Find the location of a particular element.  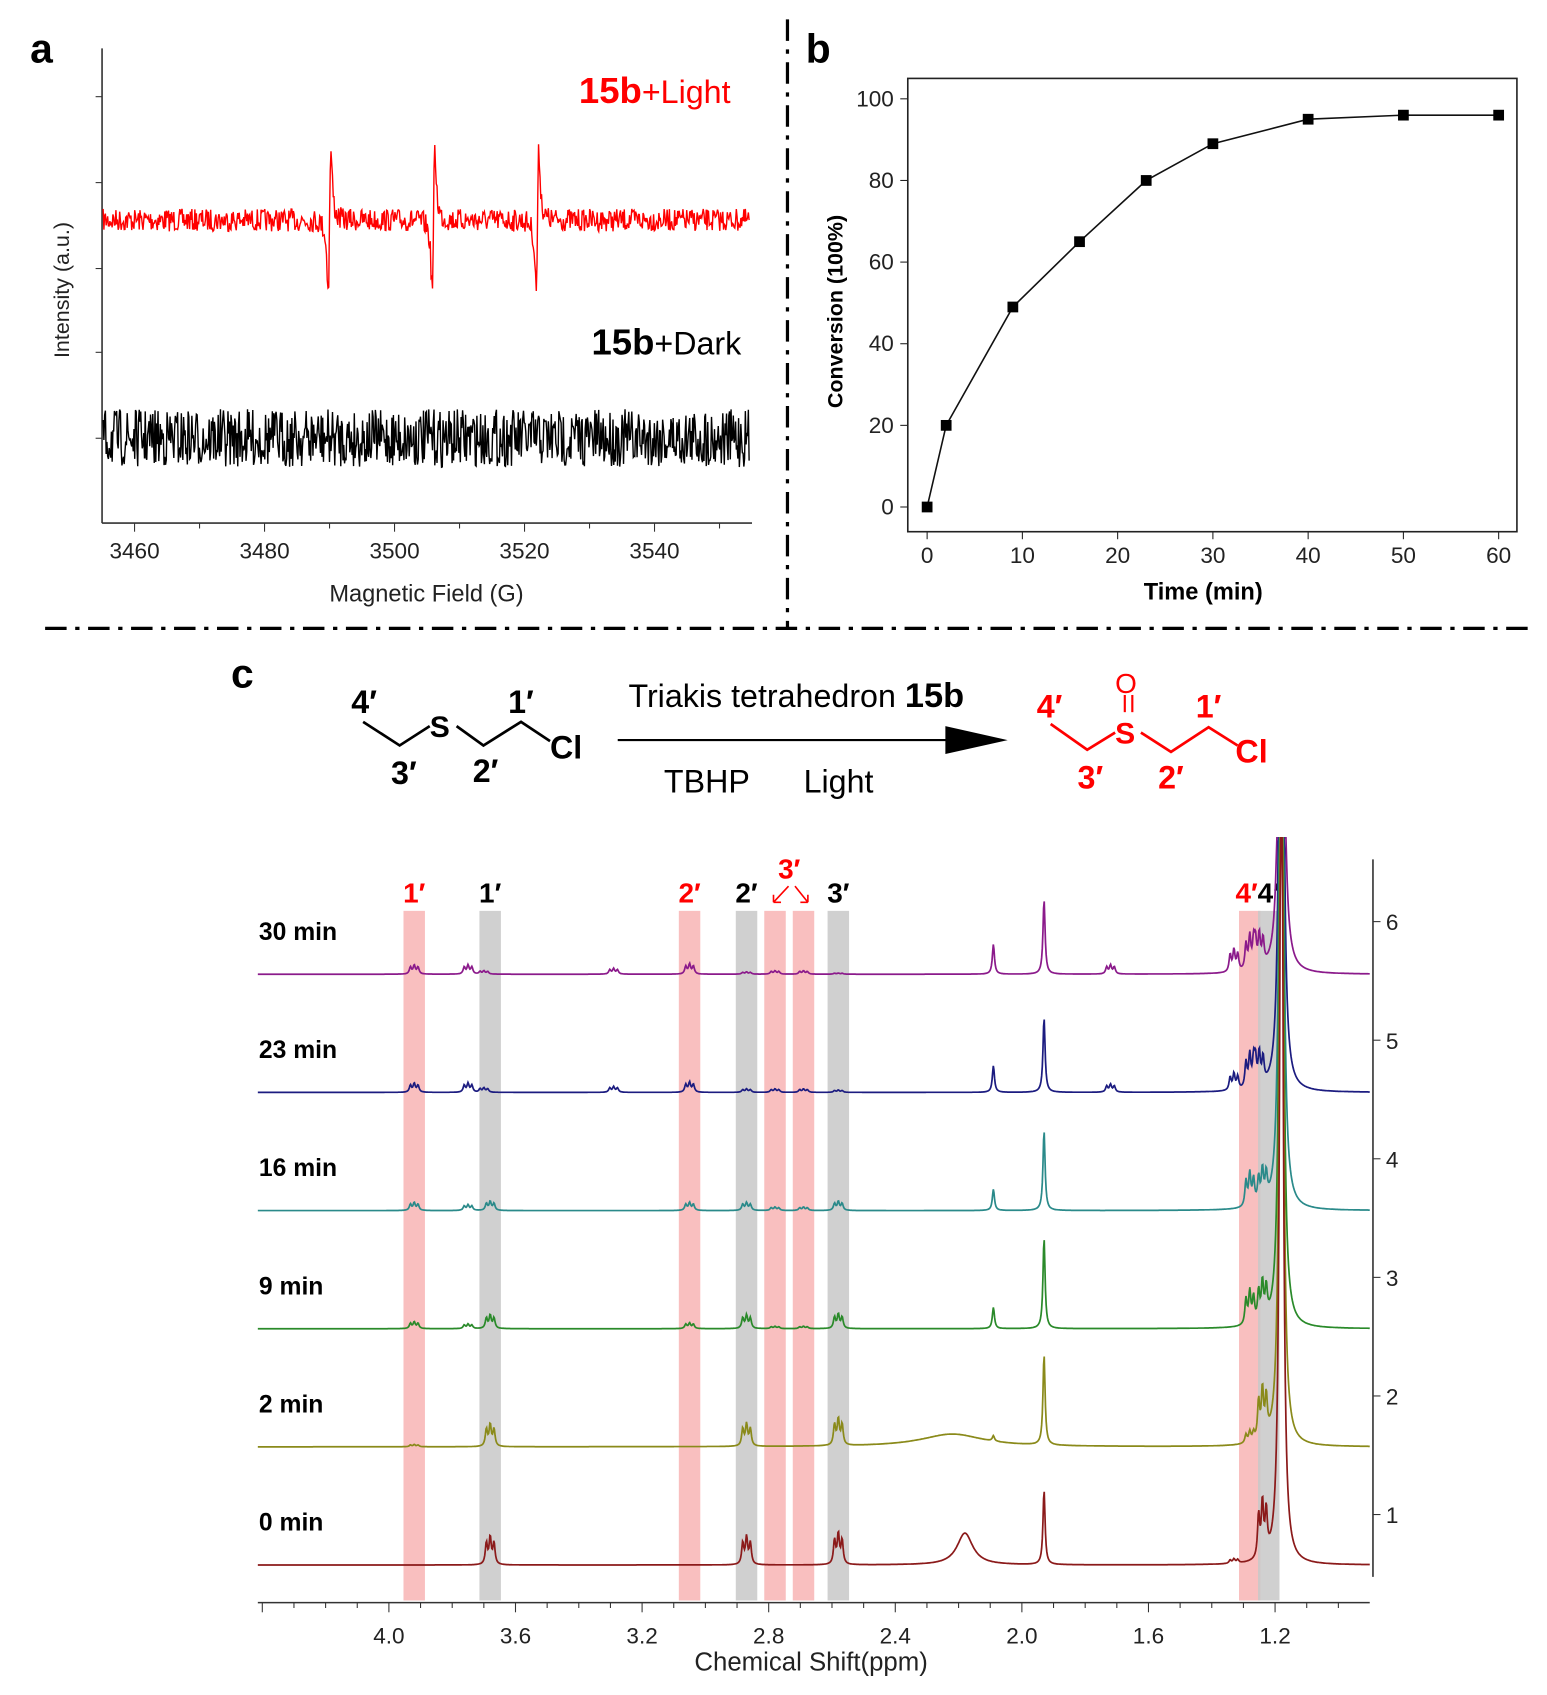

y-tick-label: 80 is located at coordinates (881, 180).